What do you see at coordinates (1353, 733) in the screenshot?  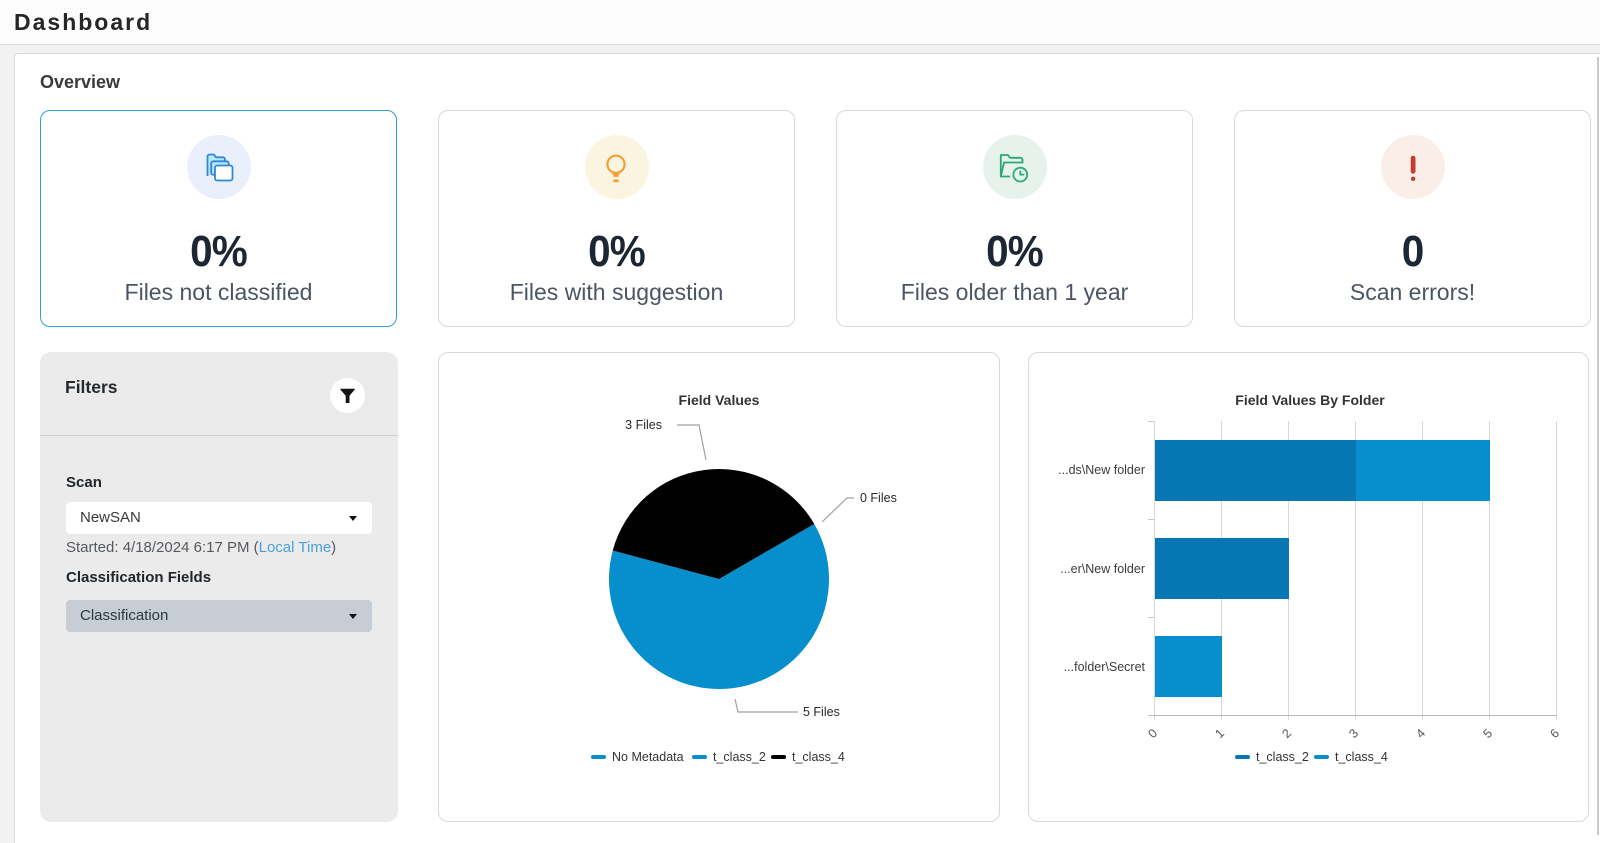 I see `svg-text: 3` at bounding box center [1353, 733].